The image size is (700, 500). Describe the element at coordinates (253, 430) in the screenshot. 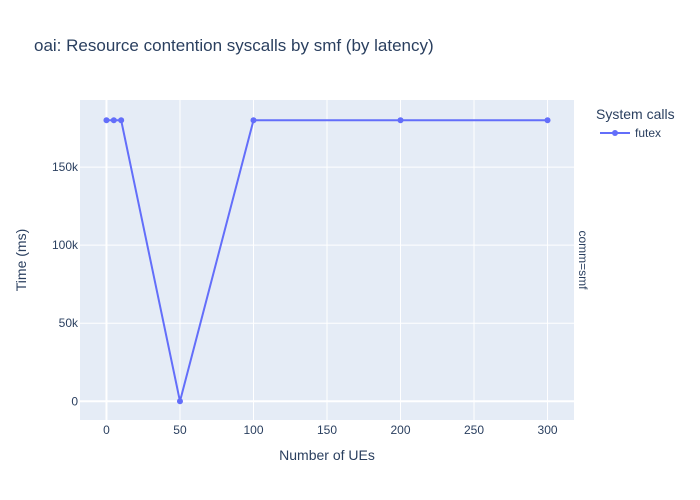

I see `x-tick-label: 100` at that location.